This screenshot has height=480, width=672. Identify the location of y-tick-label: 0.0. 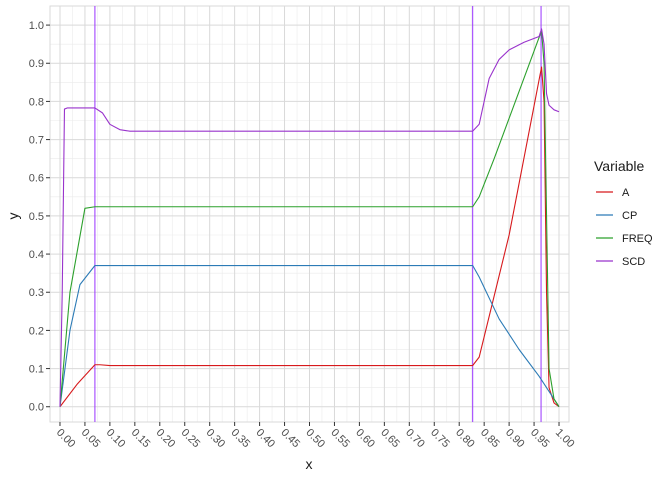
(36, 408).